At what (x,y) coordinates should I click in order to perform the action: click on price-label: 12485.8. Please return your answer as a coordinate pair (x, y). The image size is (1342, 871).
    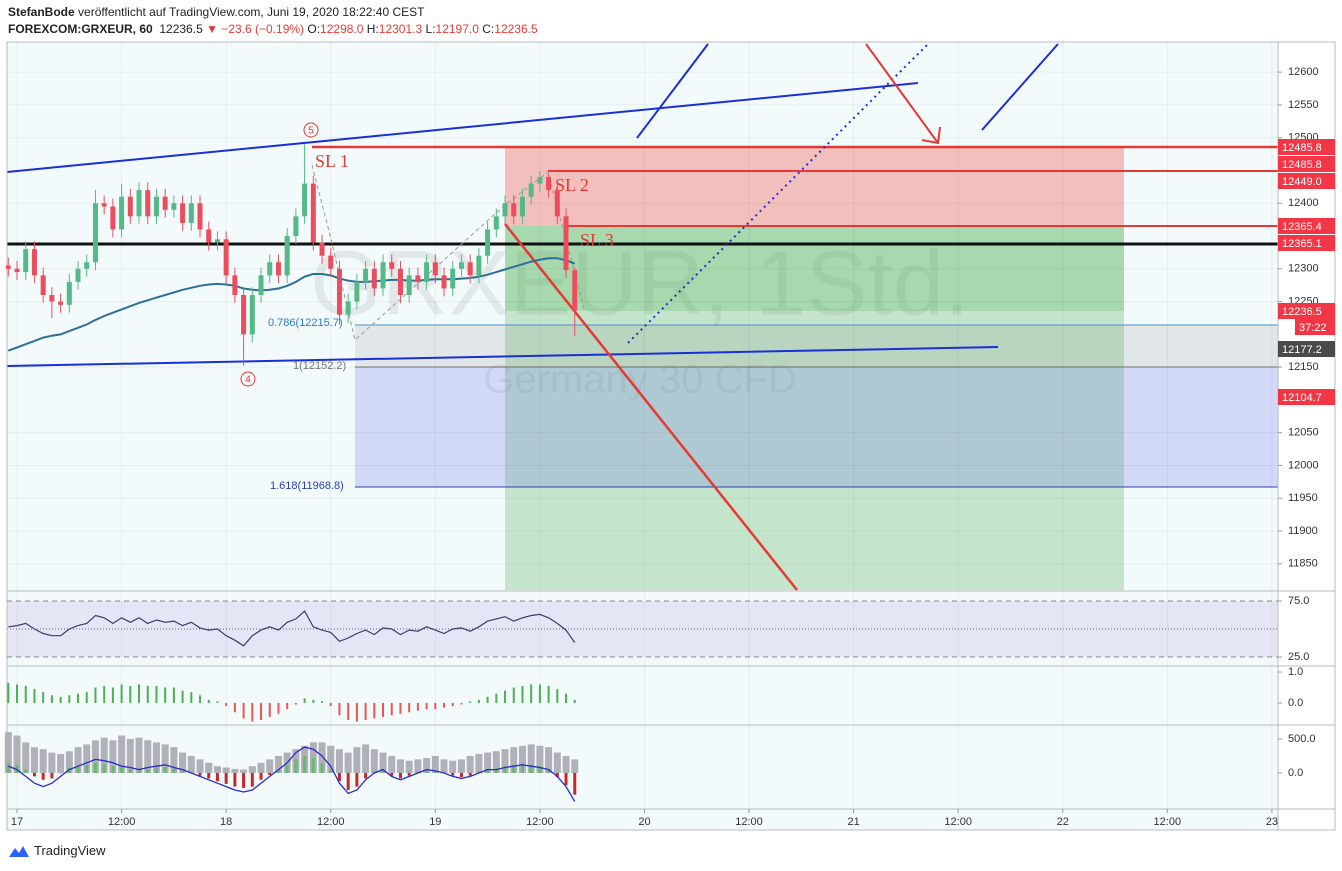
    Looking at the image, I should click on (1302, 165).